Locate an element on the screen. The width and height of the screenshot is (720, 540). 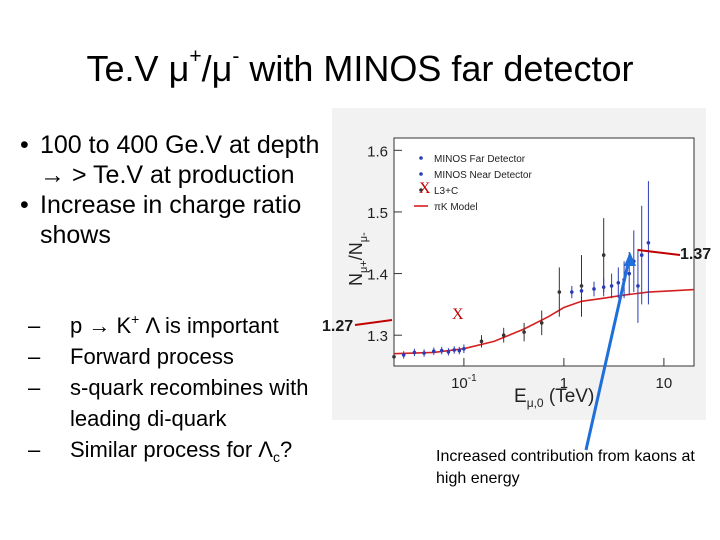
x-axis-label: Eμ,0 (TeV) is located at coordinates (554, 398).